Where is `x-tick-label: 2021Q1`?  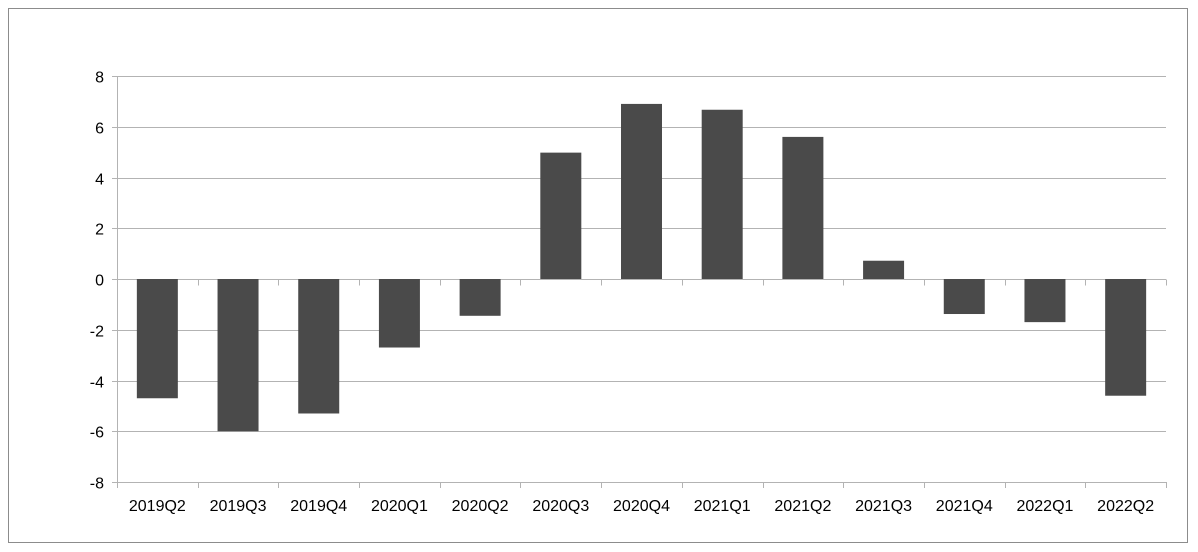 x-tick-label: 2021Q1 is located at coordinates (722, 506).